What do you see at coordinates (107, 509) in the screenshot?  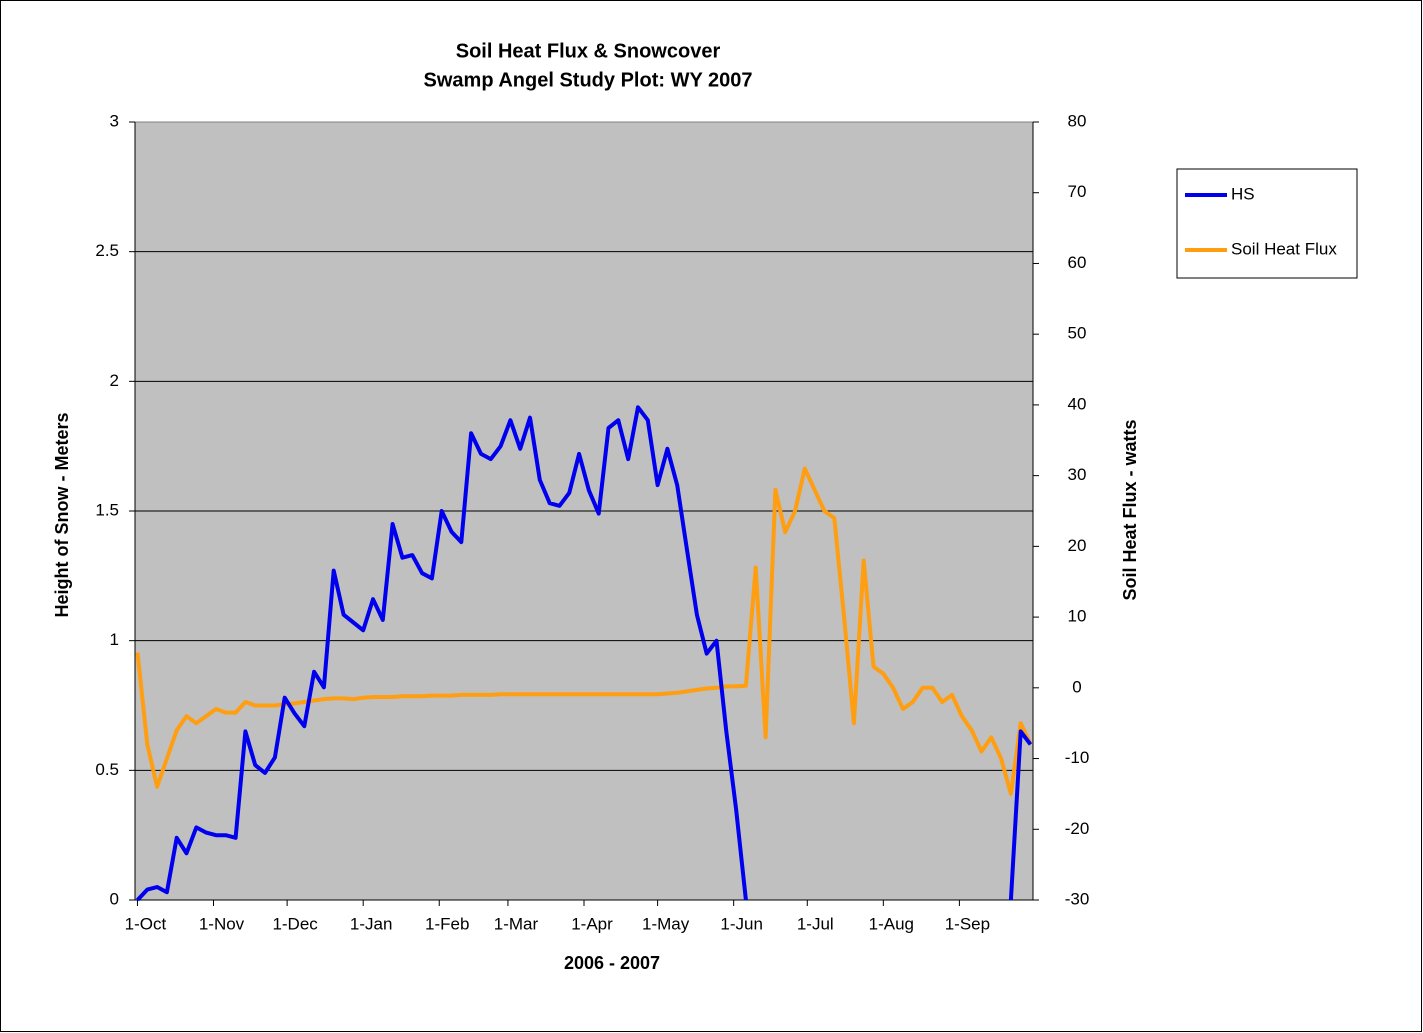 I see `y-tick-label: 1.5` at bounding box center [107, 509].